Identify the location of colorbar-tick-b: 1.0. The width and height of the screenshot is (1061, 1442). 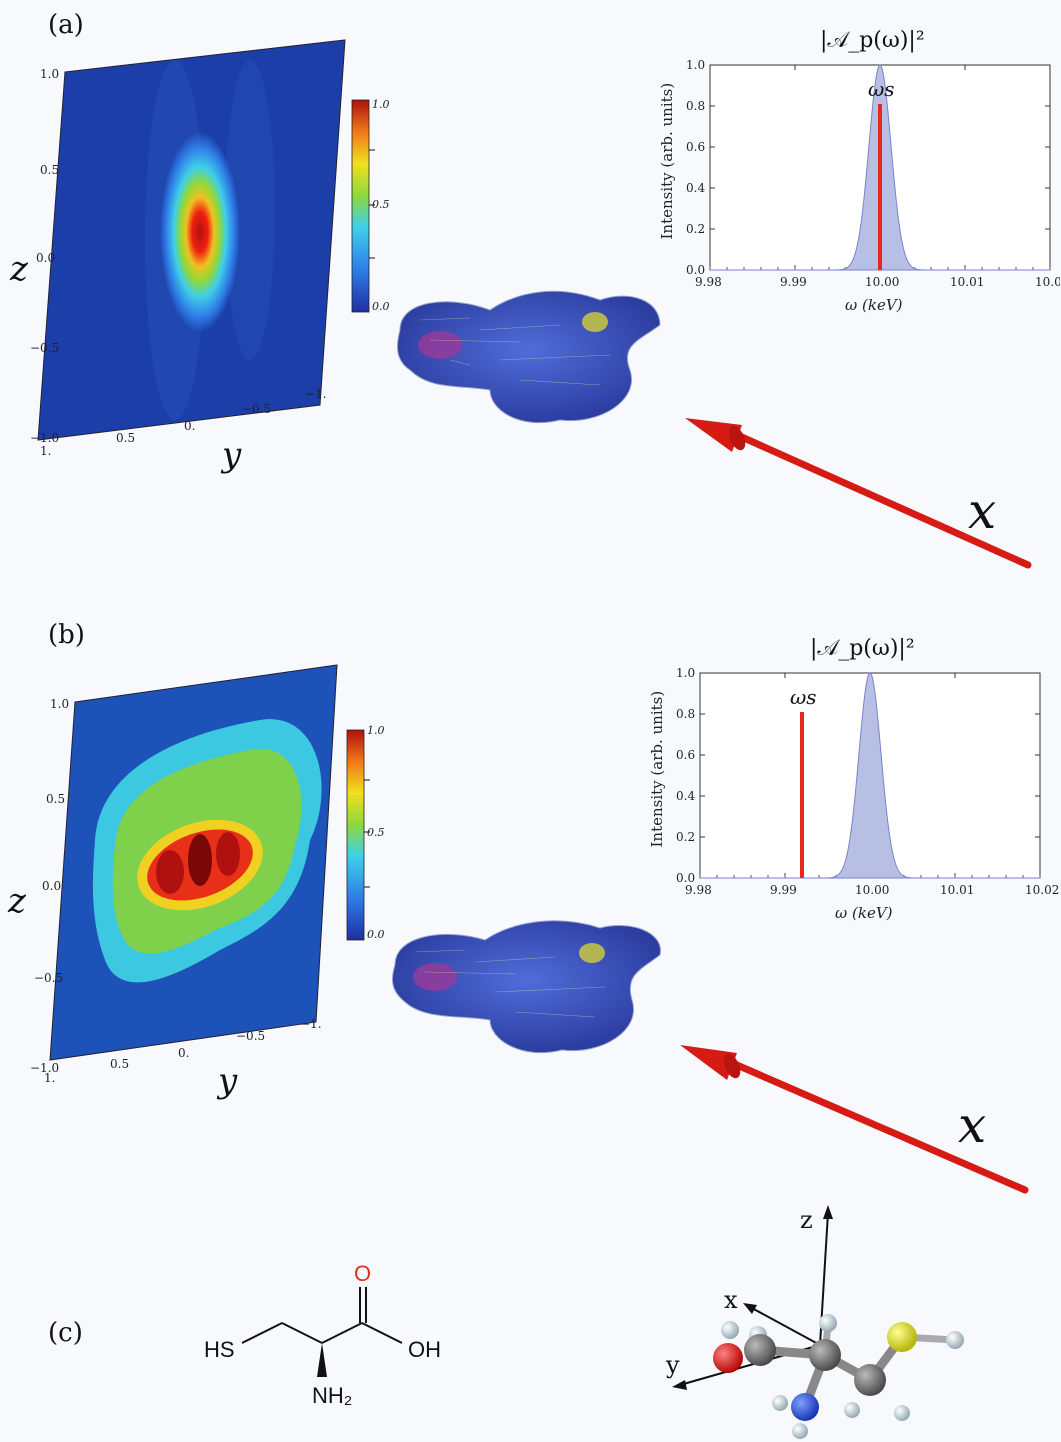
(376, 730).